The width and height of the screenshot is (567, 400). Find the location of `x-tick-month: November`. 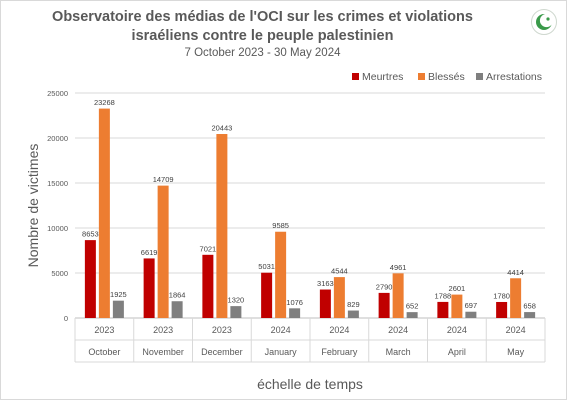

x-tick-month: November is located at coordinates (163, 352).